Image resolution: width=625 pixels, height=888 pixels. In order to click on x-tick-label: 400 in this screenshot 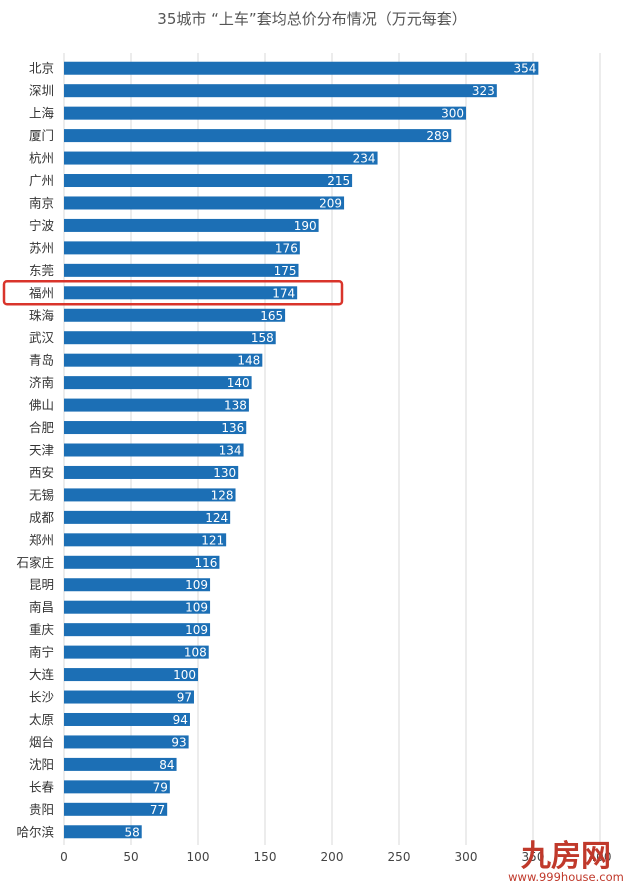, I will do `click(600, 857)`.